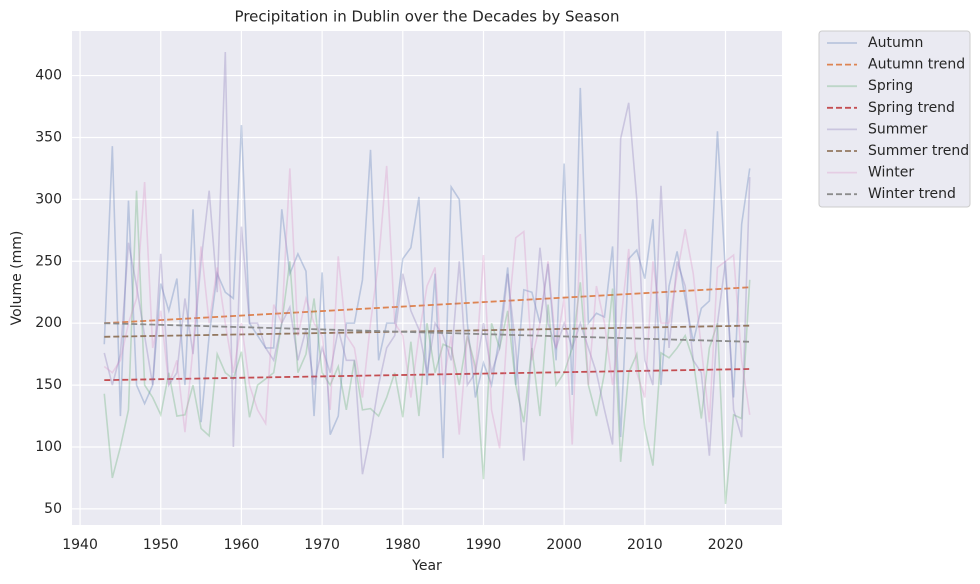 This screenshot has width=980, height=584. Describe the element at coordinates (161, 545) in the screenshot. I see `x-tick-label: 1950` at that location.